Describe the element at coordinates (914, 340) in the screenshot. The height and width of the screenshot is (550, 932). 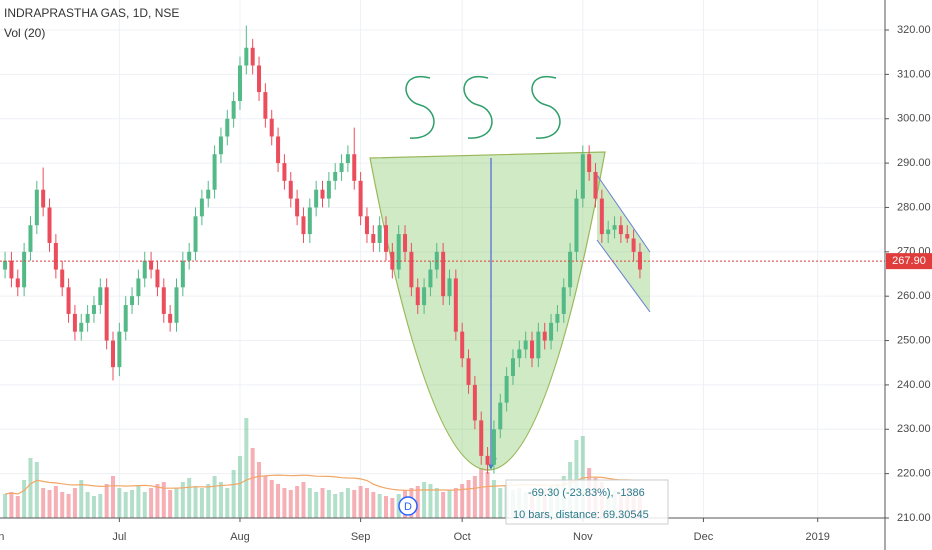
I see `y-tick-label: 250.00` at that location.